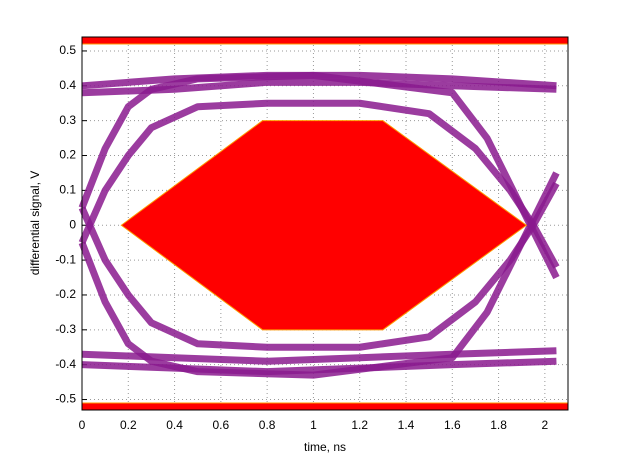 The height and width of the screenshot is (467, 625). Describe the element at coordinates (67, 85) in the screenshot. I see `y-tick-label: 0.4` at that location.